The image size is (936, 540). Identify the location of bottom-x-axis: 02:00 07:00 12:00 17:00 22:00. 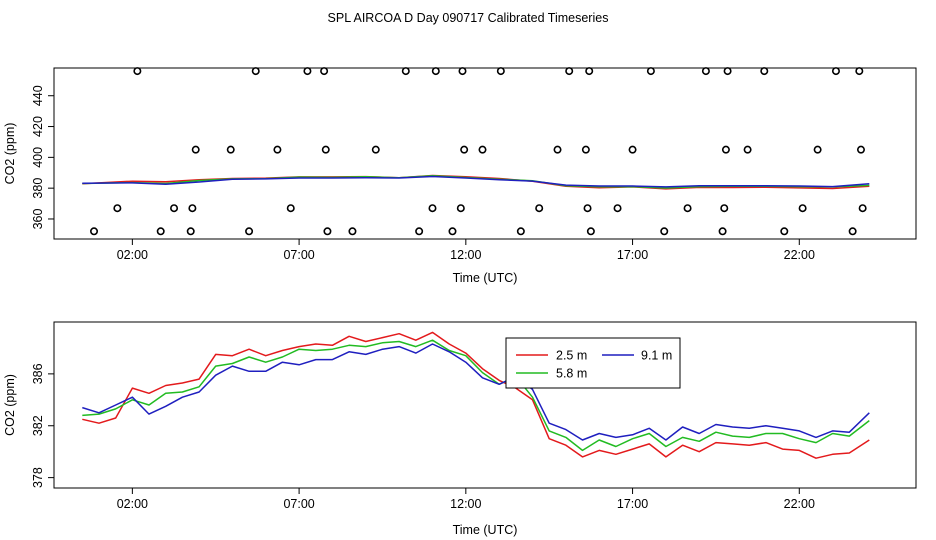
(466, 499).